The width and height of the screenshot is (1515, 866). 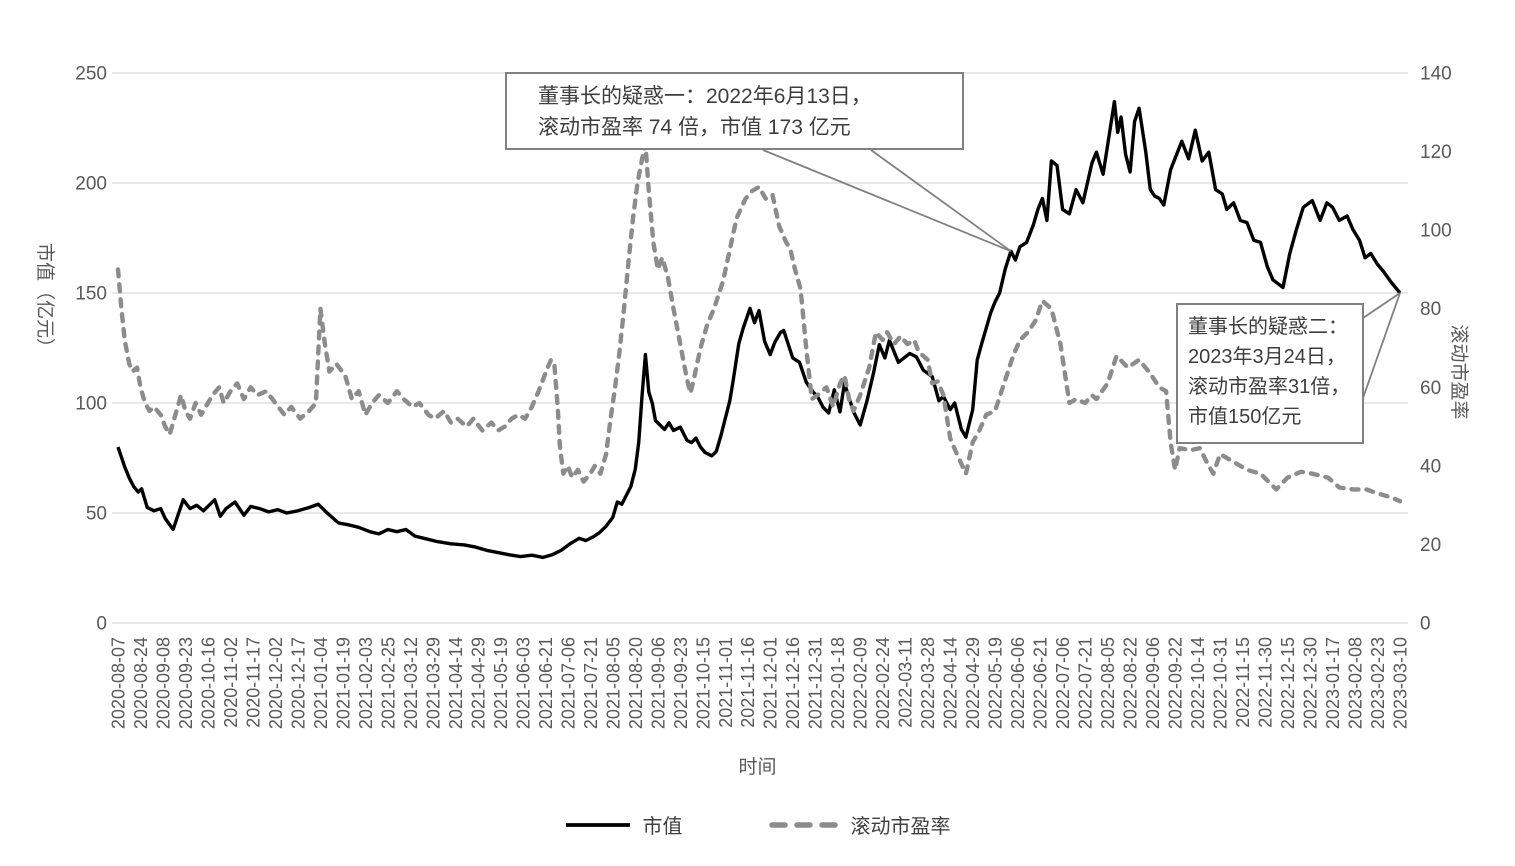 I want to click on x-axis-tick: 2020-10-16, so click(x=209, y=683).